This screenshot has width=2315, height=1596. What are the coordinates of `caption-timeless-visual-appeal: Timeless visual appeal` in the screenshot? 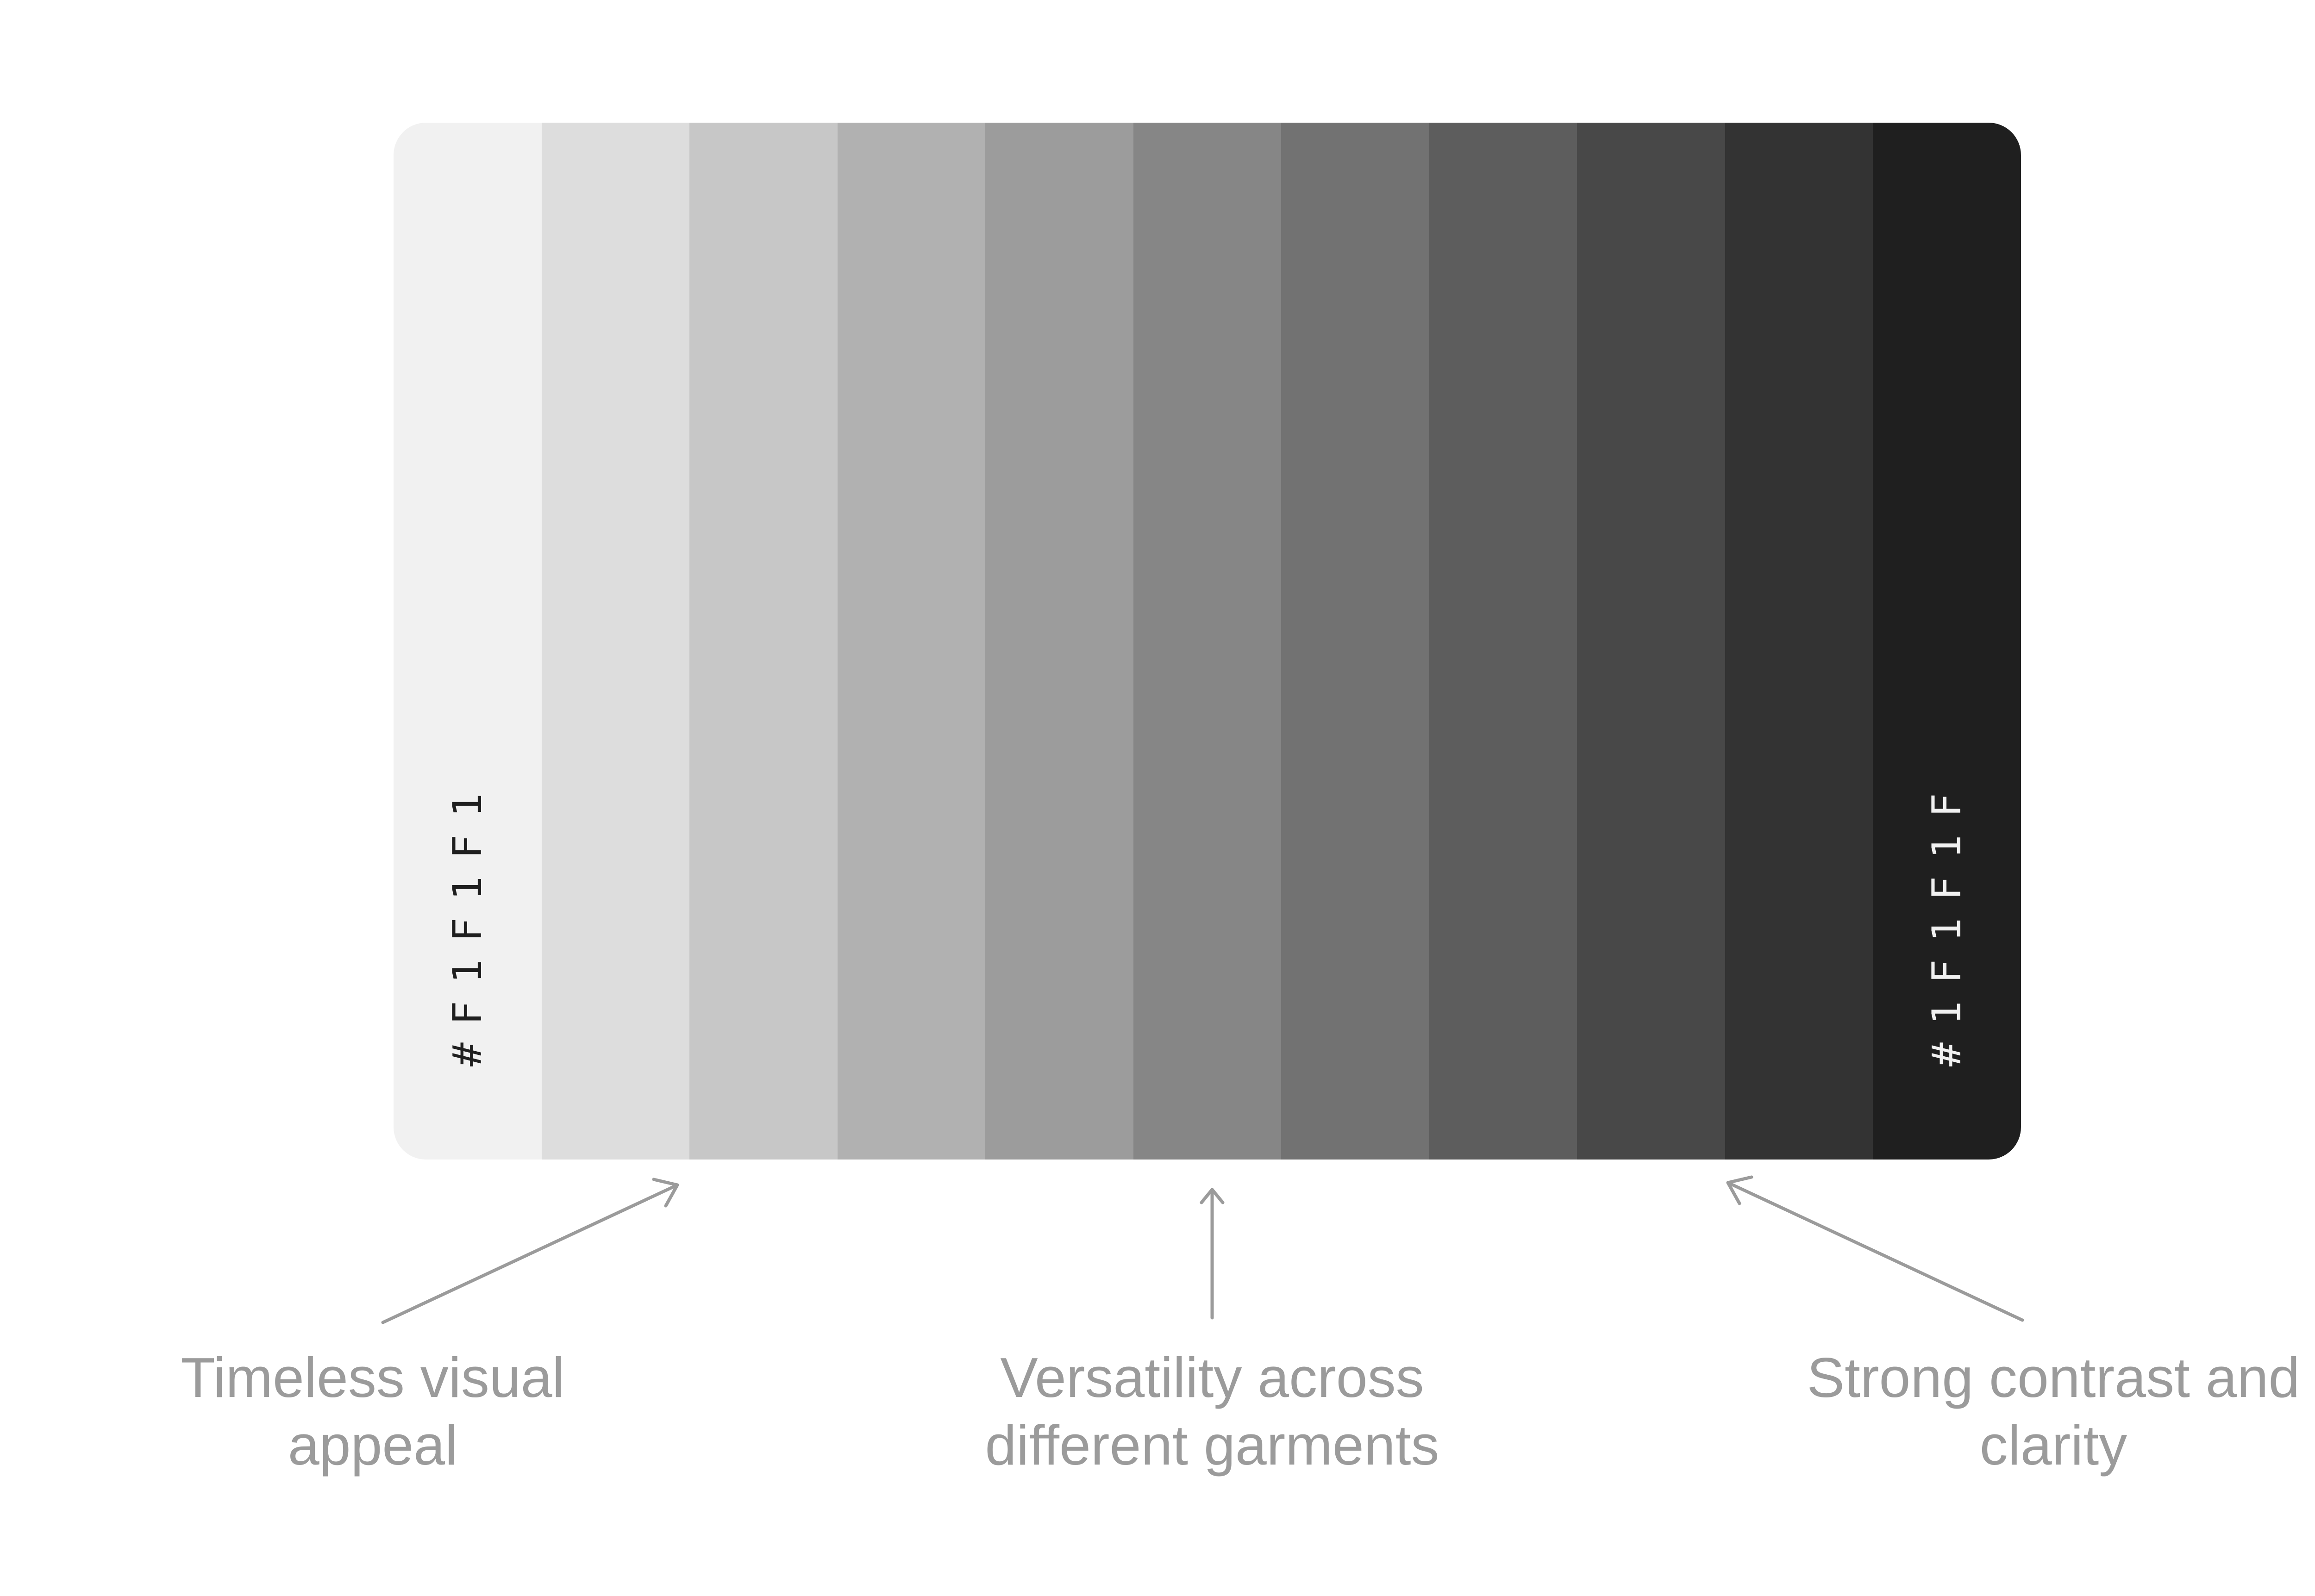 It's located at (372, 1411).